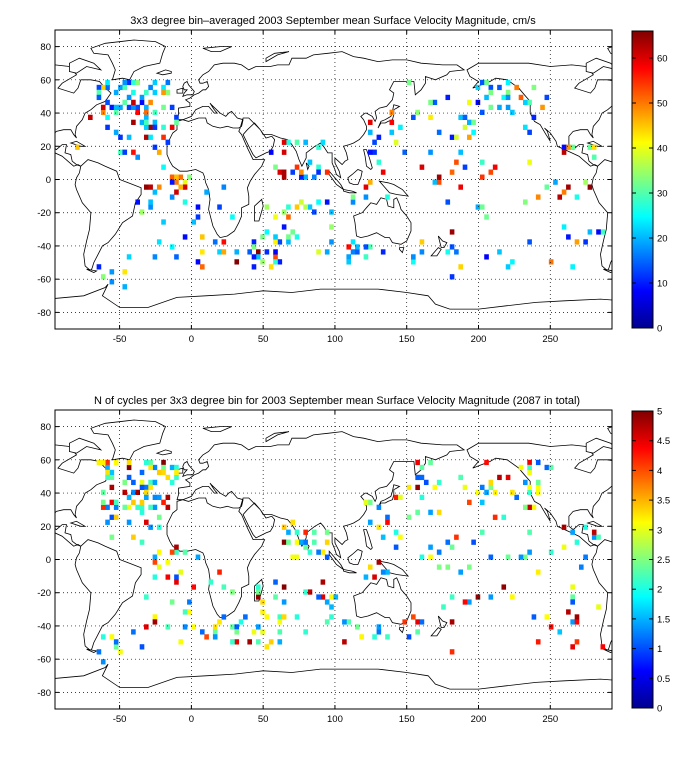 The height and width of the screenshot is (760, 696). What do you see at coordinates (45, 527) in the screenshot?
I see `y-tick-label: 20` at bounding box center [45, 527].